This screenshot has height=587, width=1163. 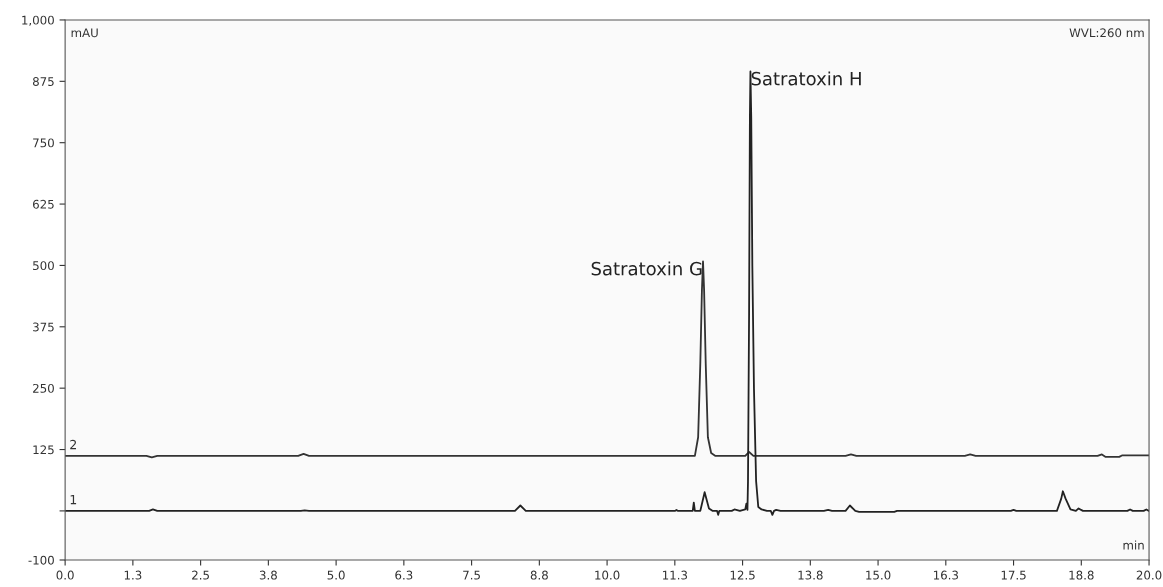 What do you see at coordinates (43, 204) in the screenshot?
I see `y-tick-label: 625` at bounding box center [43, 204].